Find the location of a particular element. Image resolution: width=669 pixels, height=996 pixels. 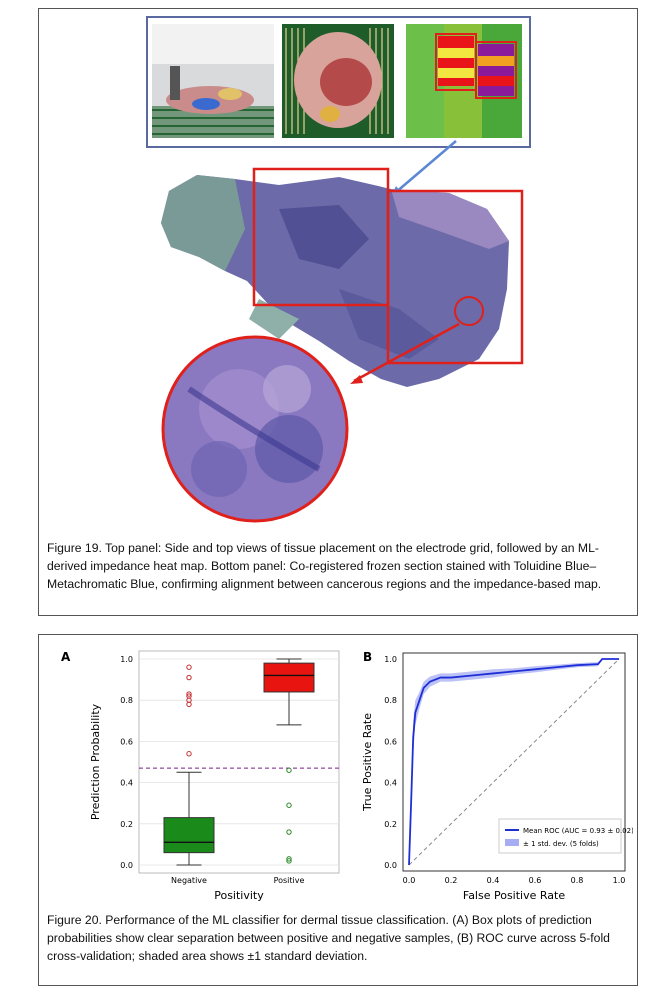

box-positive is located at coordinates (289, 677).